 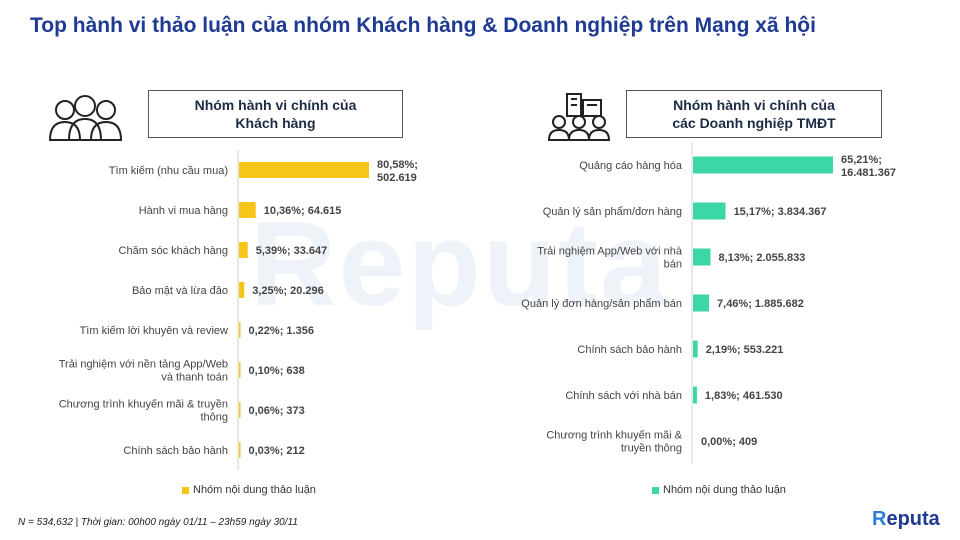 I want to click on category-label: Quản lý sản phẩm/đơn hàng, so click(x=612, y=212).